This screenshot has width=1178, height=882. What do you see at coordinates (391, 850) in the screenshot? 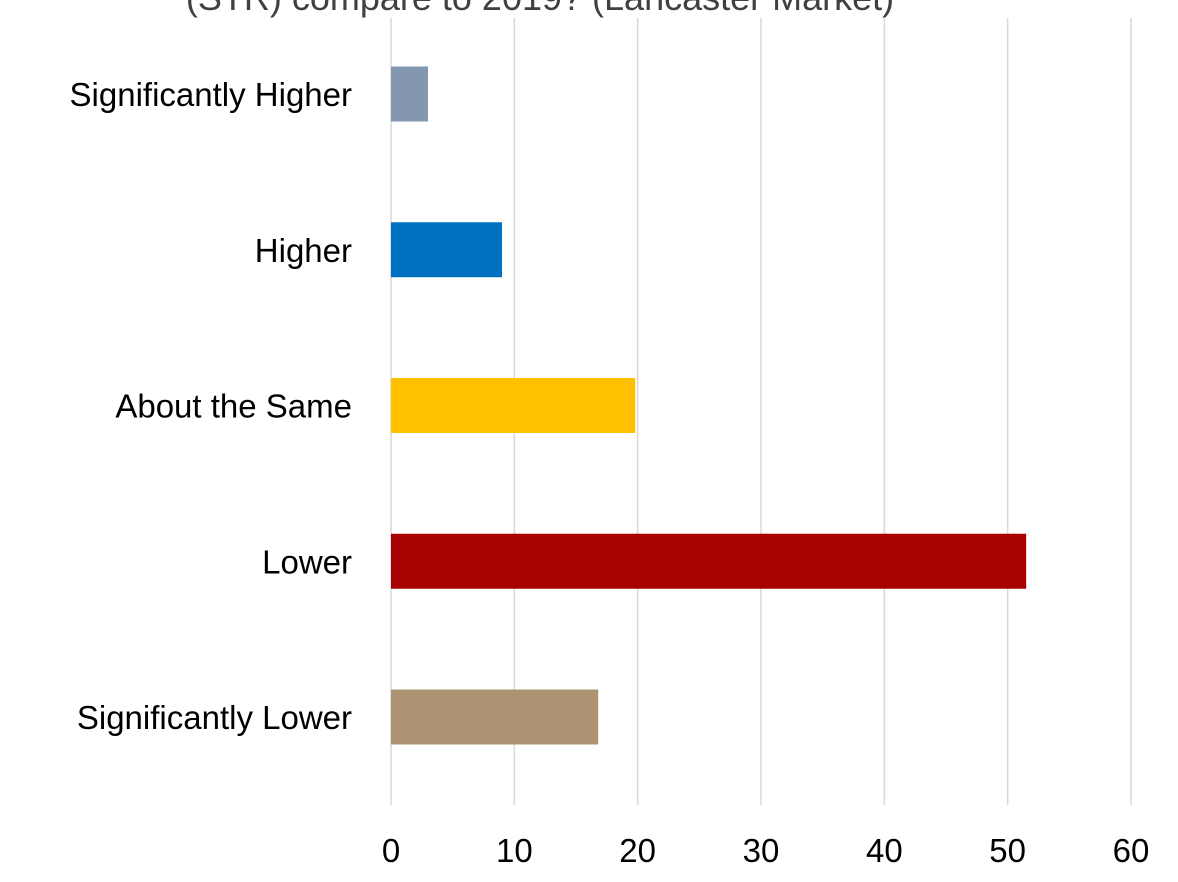
I see `x-tick-label: 0` at bounding box center [391, 850].